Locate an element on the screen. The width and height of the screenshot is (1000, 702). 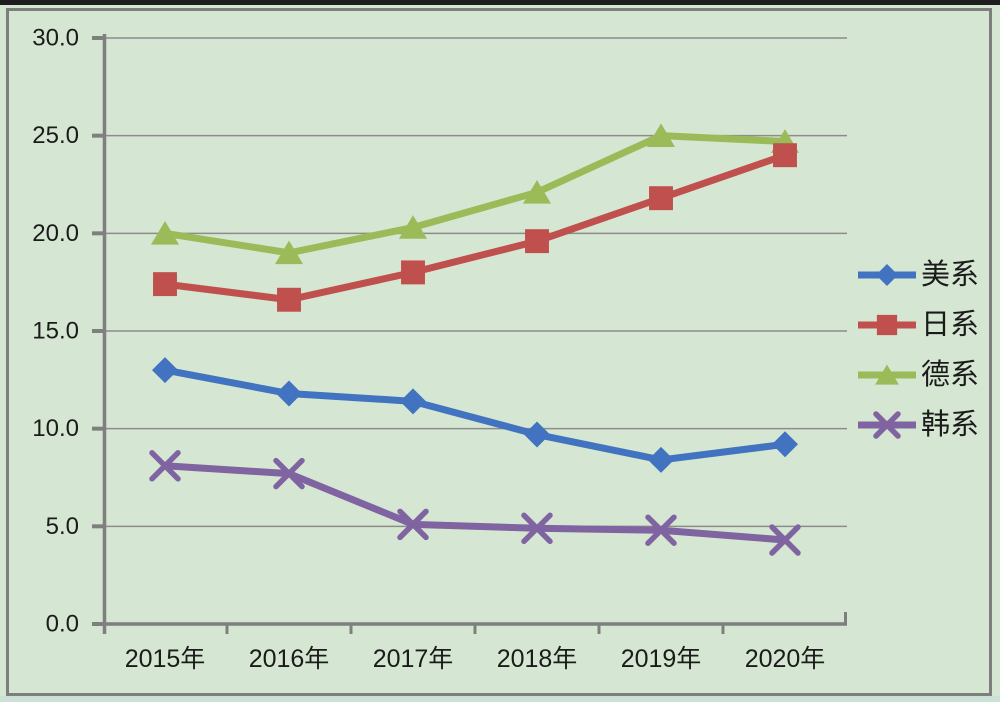
legend-label-us: 美系 is located at coordinates (950, 274).